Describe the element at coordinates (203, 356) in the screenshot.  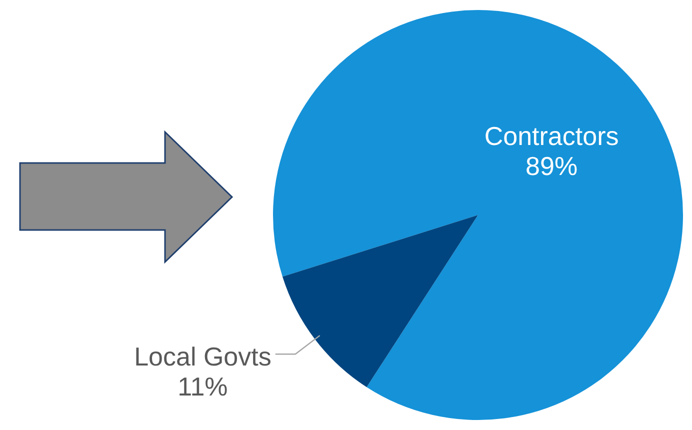
I see `slice-label: Local Govts` at that location.